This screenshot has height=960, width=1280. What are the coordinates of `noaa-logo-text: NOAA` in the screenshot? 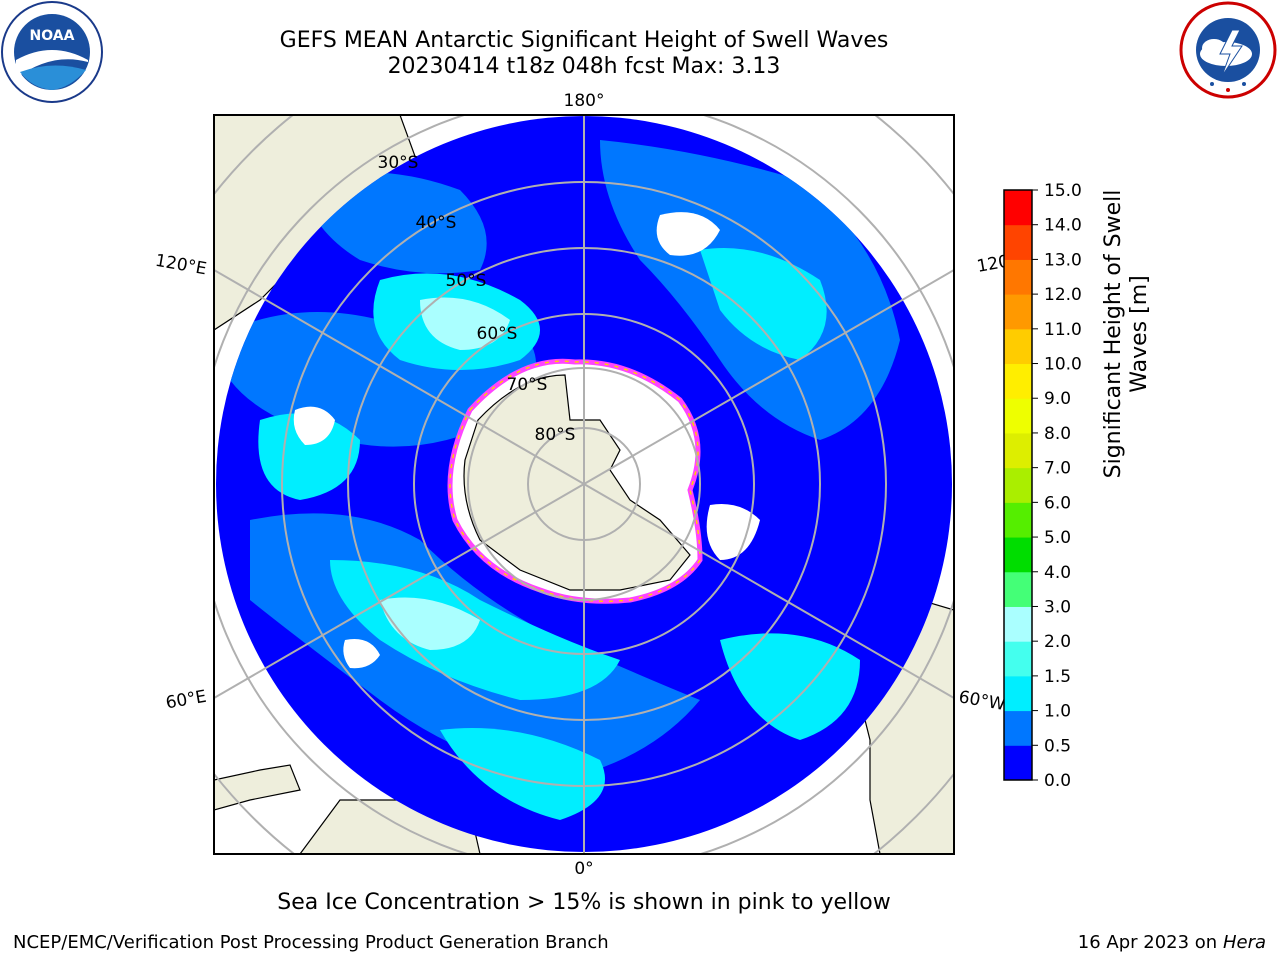 It's located at (52, 36).